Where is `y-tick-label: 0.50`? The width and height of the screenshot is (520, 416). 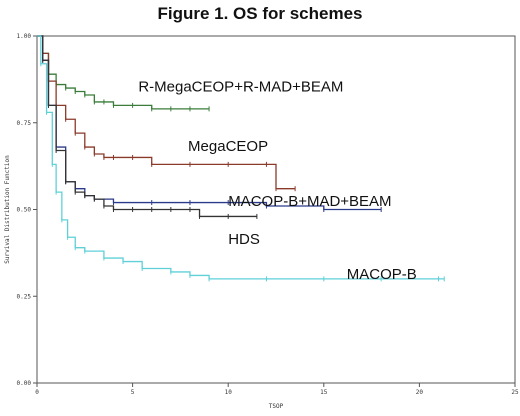
y-tick-label: 0.50 is located at coordinates (24, 210).